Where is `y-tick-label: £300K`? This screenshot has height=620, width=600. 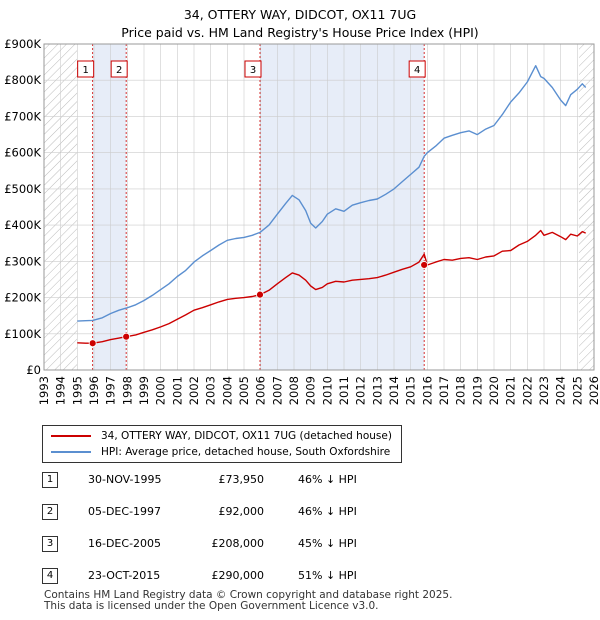
y-tick-label: £300K is located at coordinates (22, 261).